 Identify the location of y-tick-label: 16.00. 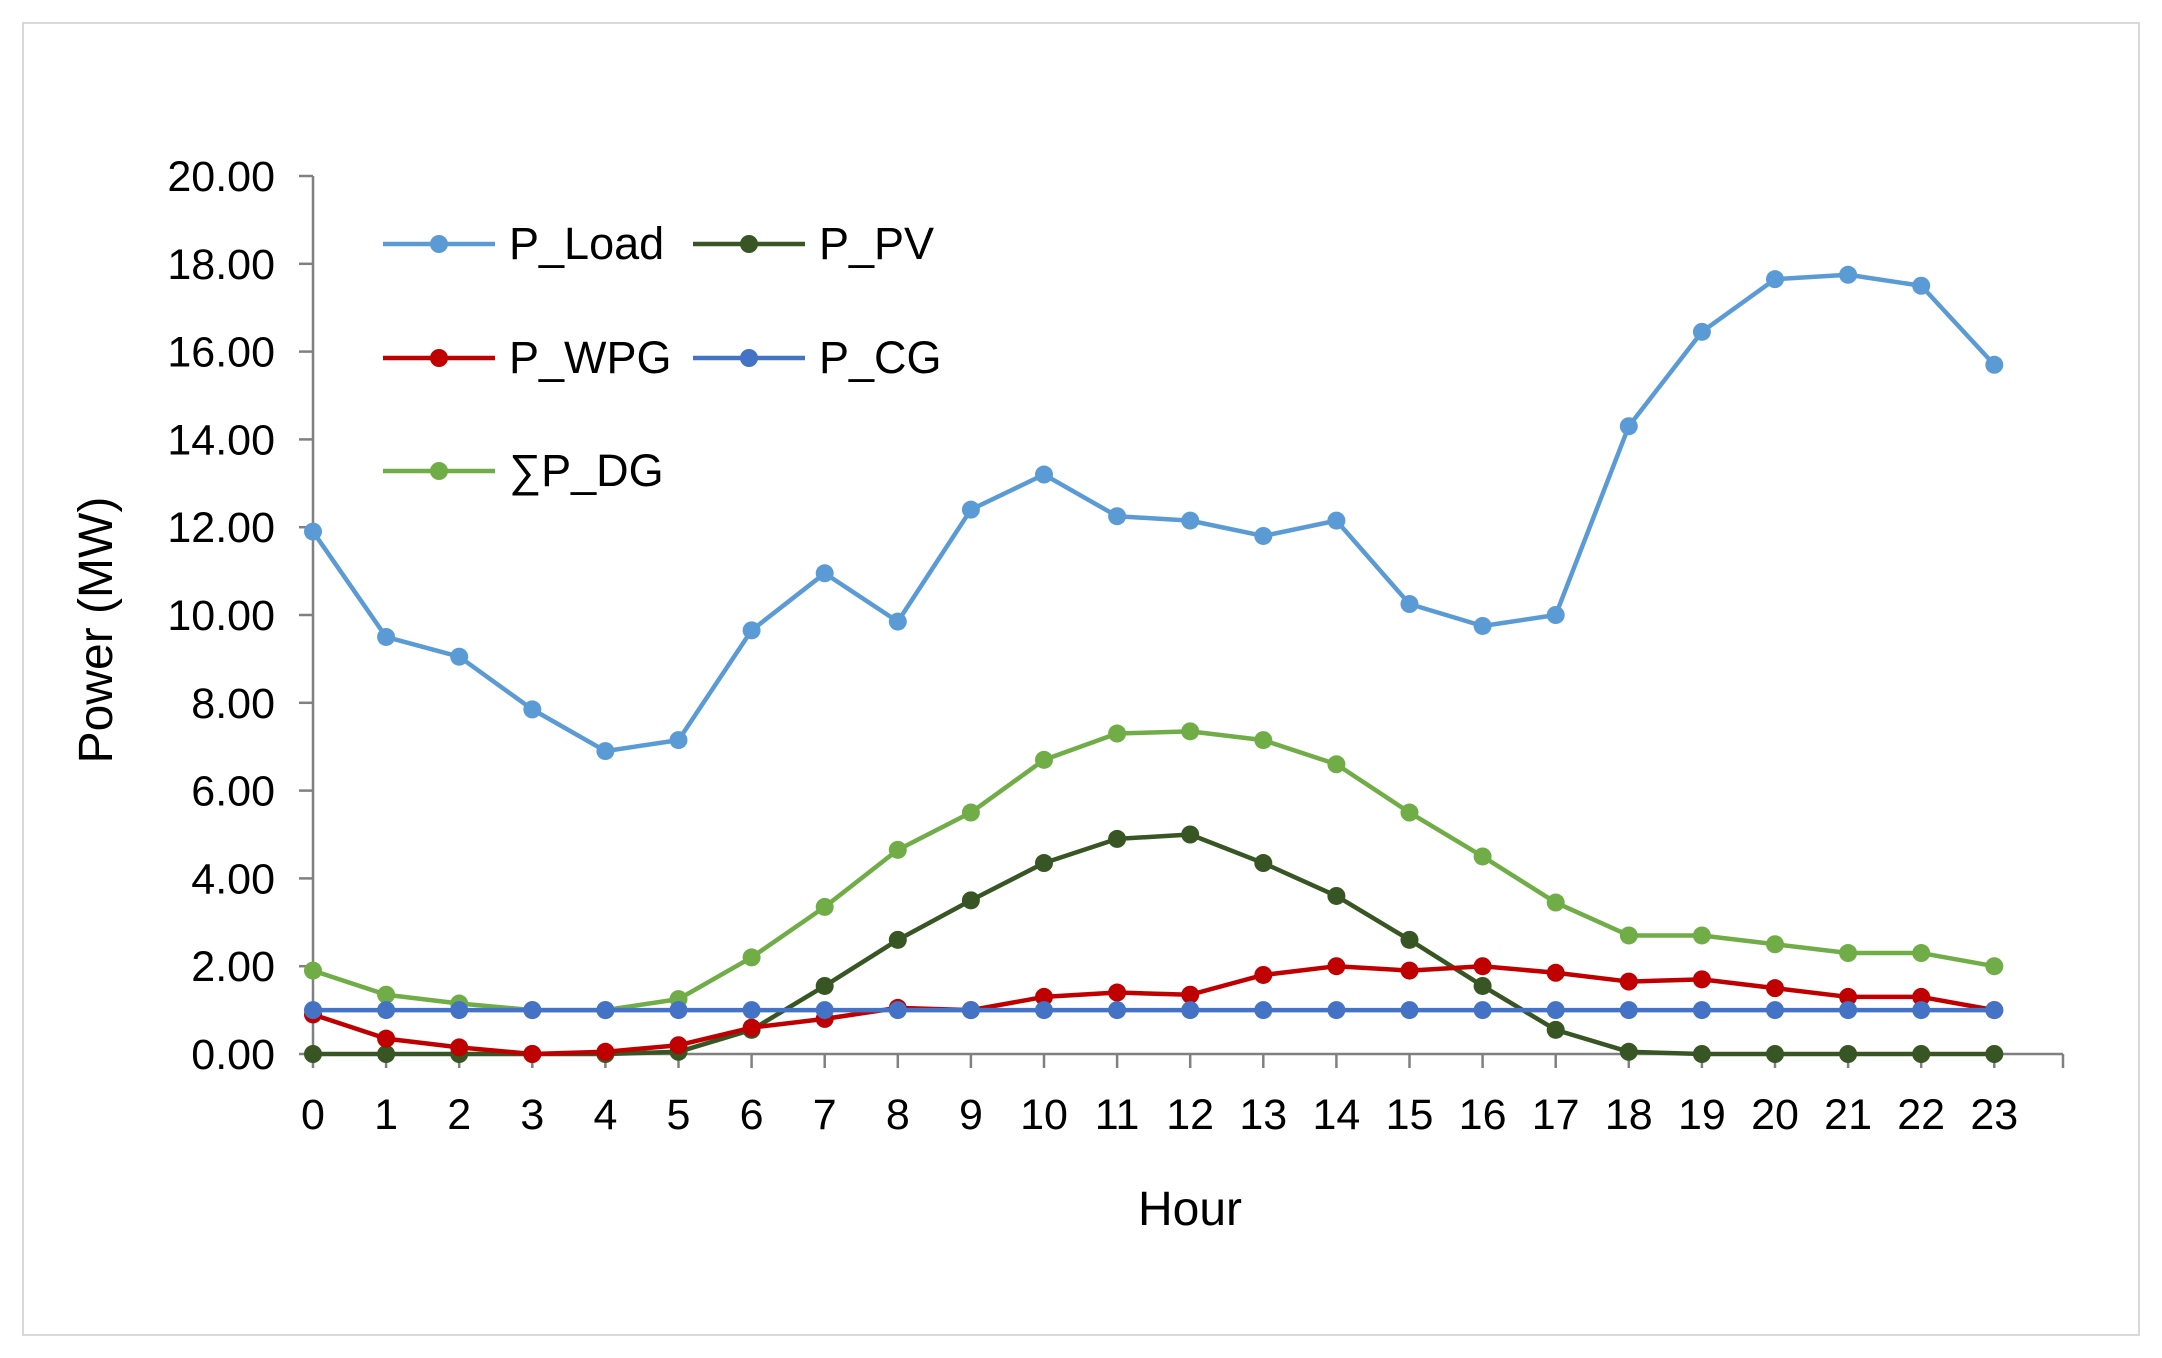
(221, 353).